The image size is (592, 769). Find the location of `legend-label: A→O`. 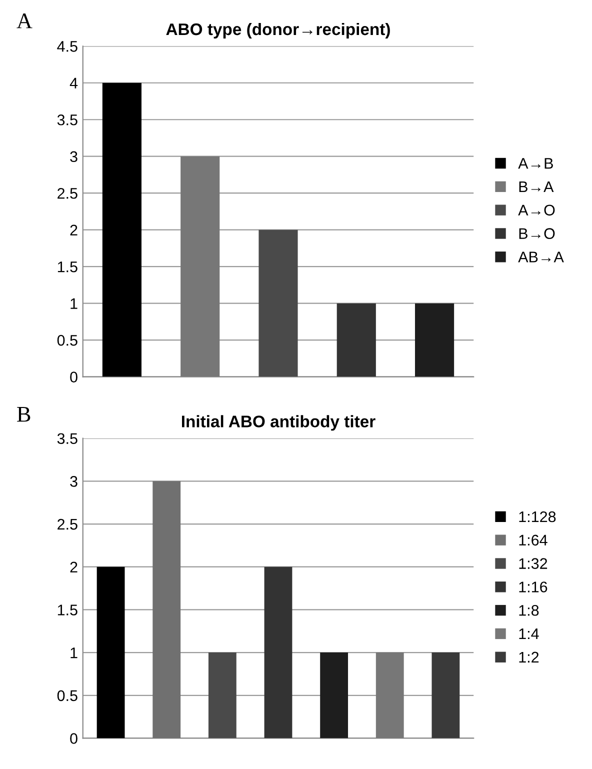

legend-label: A→O is located at coordinates (536, 210).